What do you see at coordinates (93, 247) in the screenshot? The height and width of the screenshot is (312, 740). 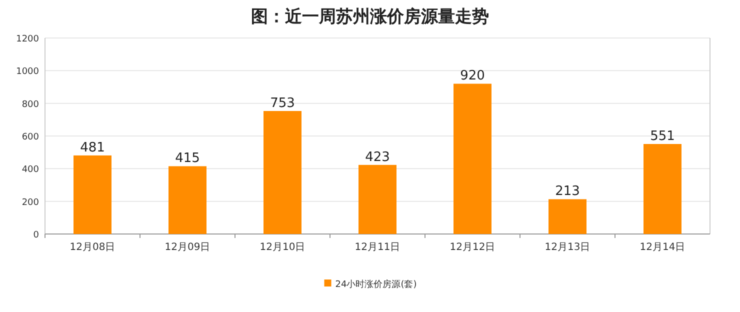 I see `x-tick-label: 12月08日` at bounding box center [93, 247].